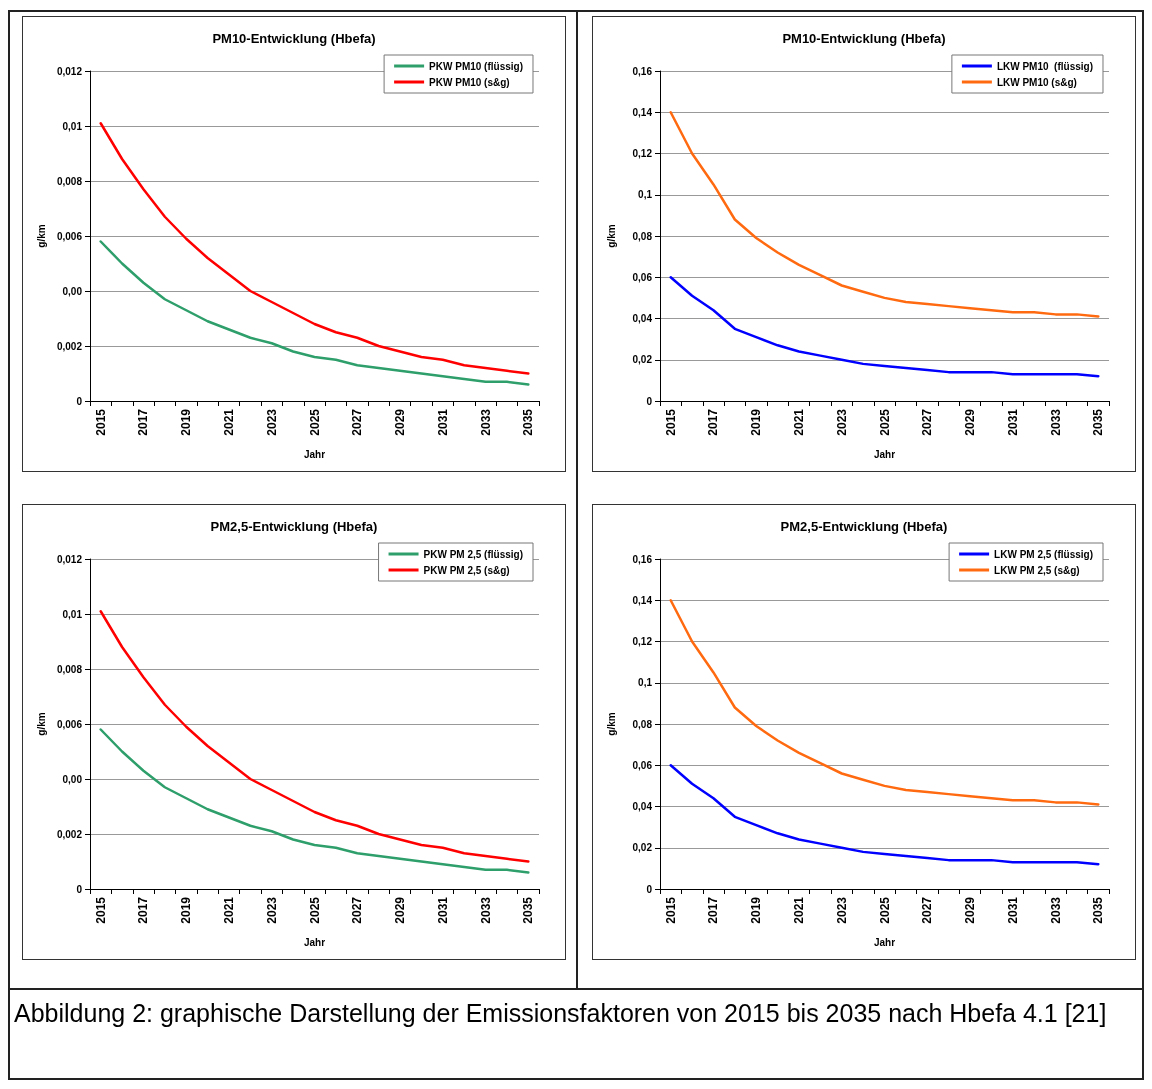 This screenshot has width=1152, height=1089. Describe the element at coordinates (473, 554) in the screenshot. I see `legend-label: PKW PM 2,5 (flüssig)` at that location.